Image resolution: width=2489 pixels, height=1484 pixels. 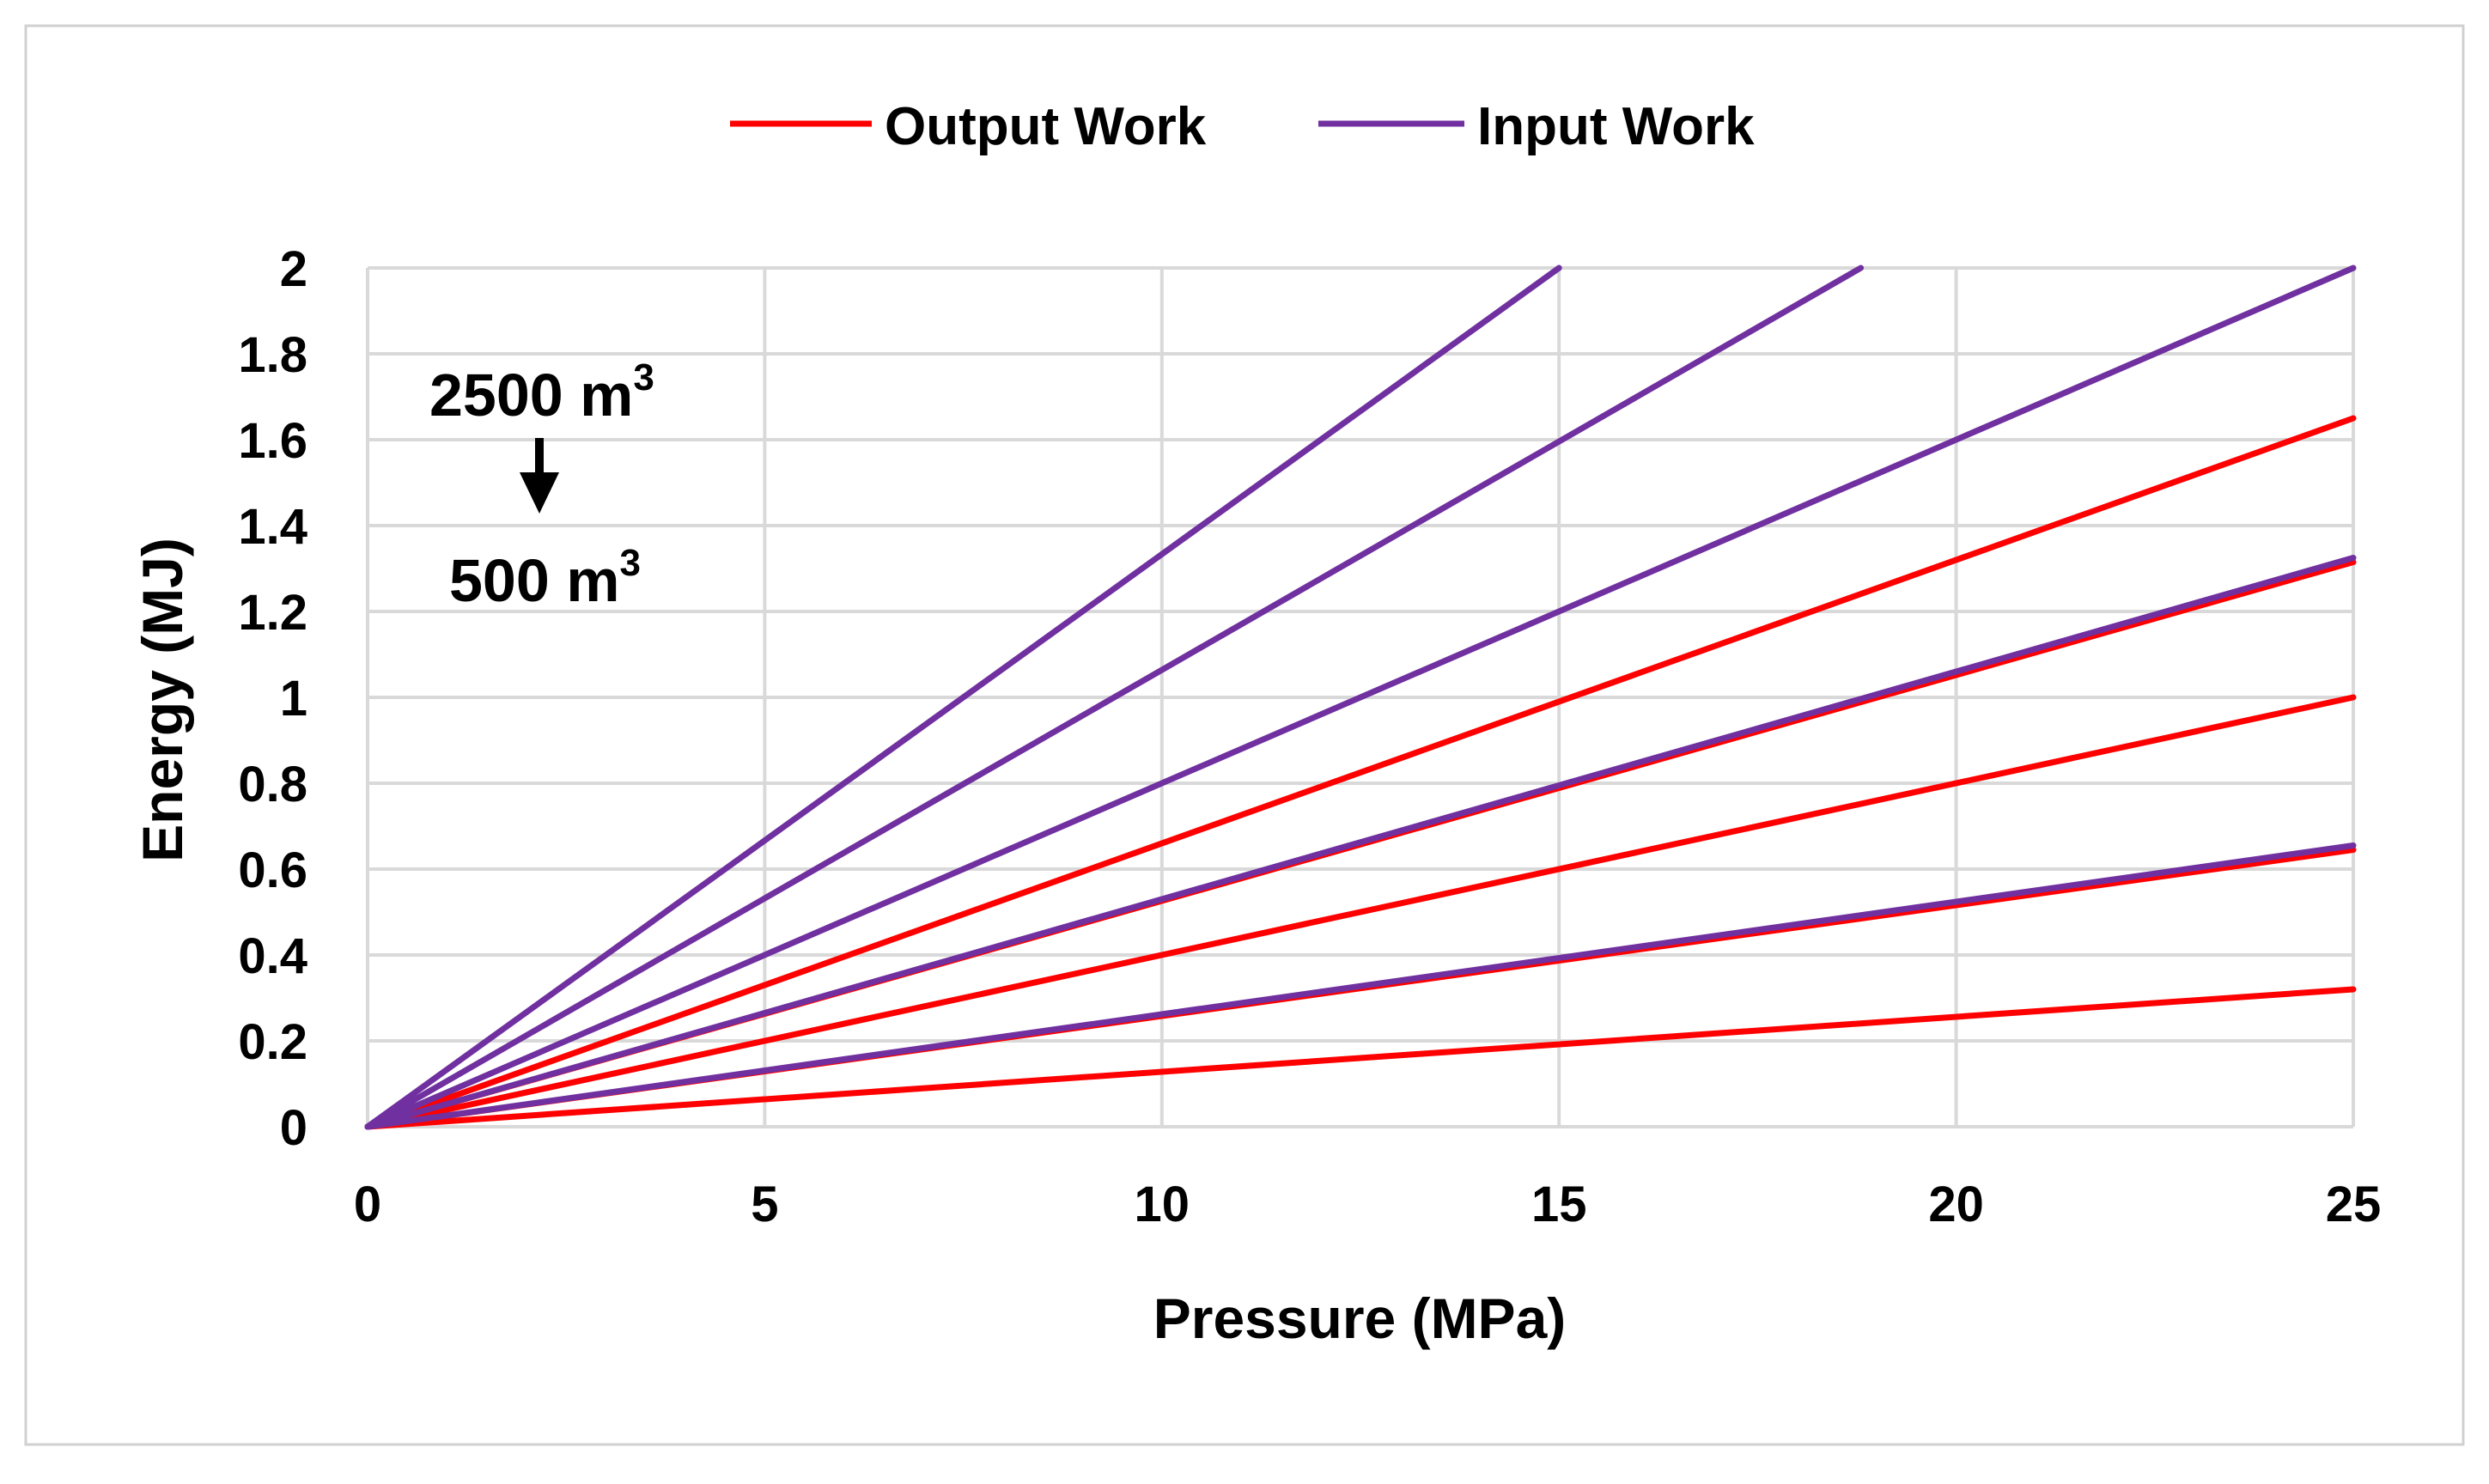 I want to click on annotation-2500-base: 2500 m, so click(x=531, y=395).